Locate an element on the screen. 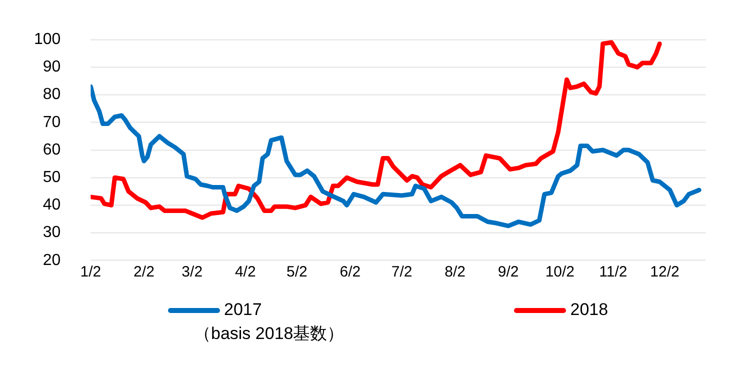 This screenshot has height=366, width=734. x-tick-label: 5/2 is located at coordinates (297, 272).